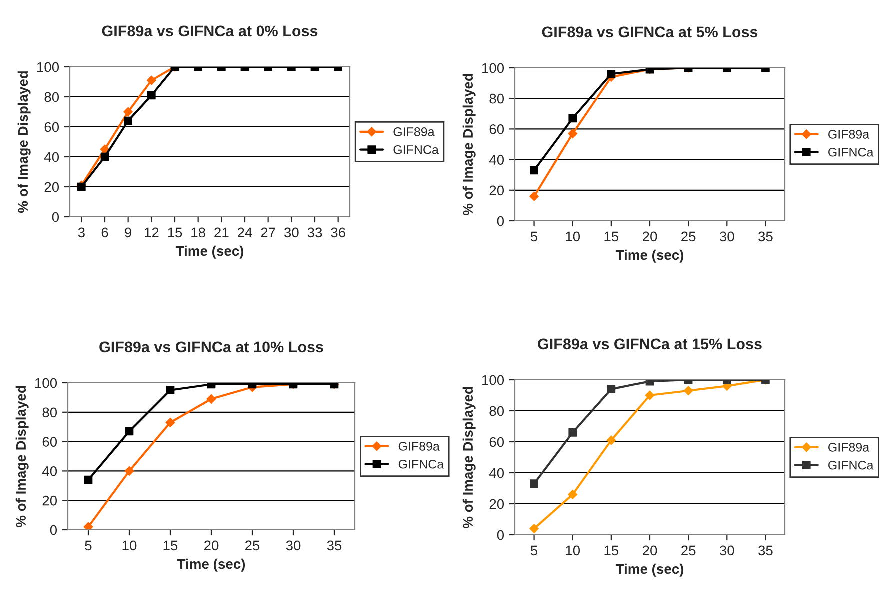  Describe the element at coordinates (199, 233) in the screenshot. I see `x-tick-label: 18` at that location.